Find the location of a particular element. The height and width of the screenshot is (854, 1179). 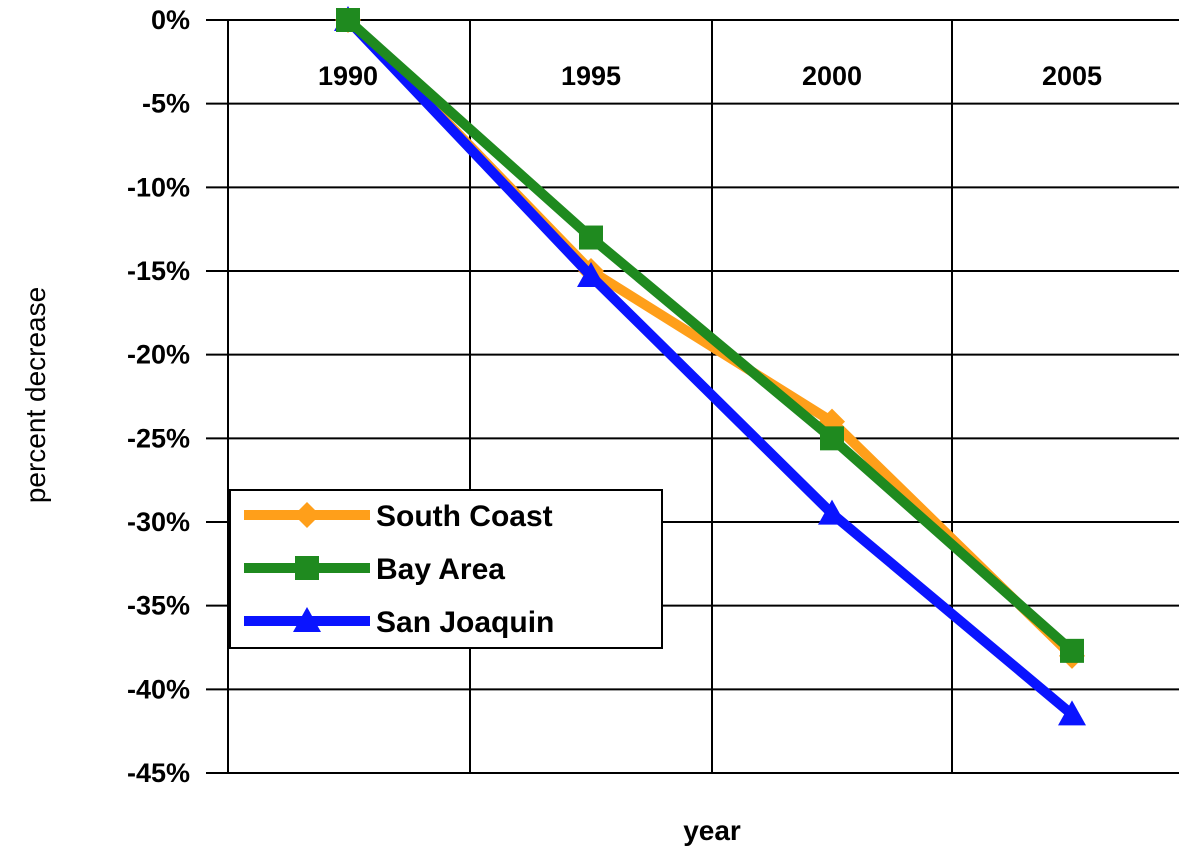

y-tick-label: -40% is located at coordinates (158, 689).